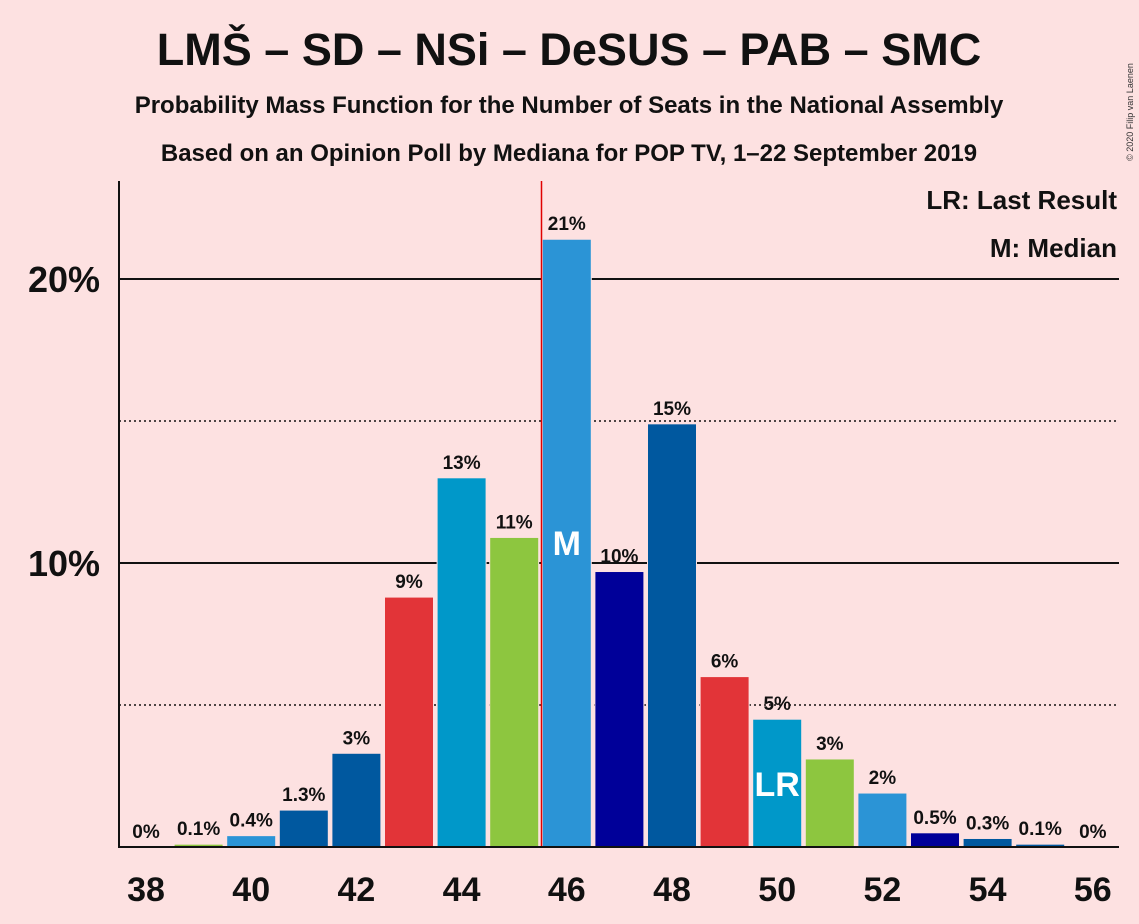  Describe the element at coordinates (1040, 829) in the screenshot. I see `data-label-55: 0.1%` at that location.